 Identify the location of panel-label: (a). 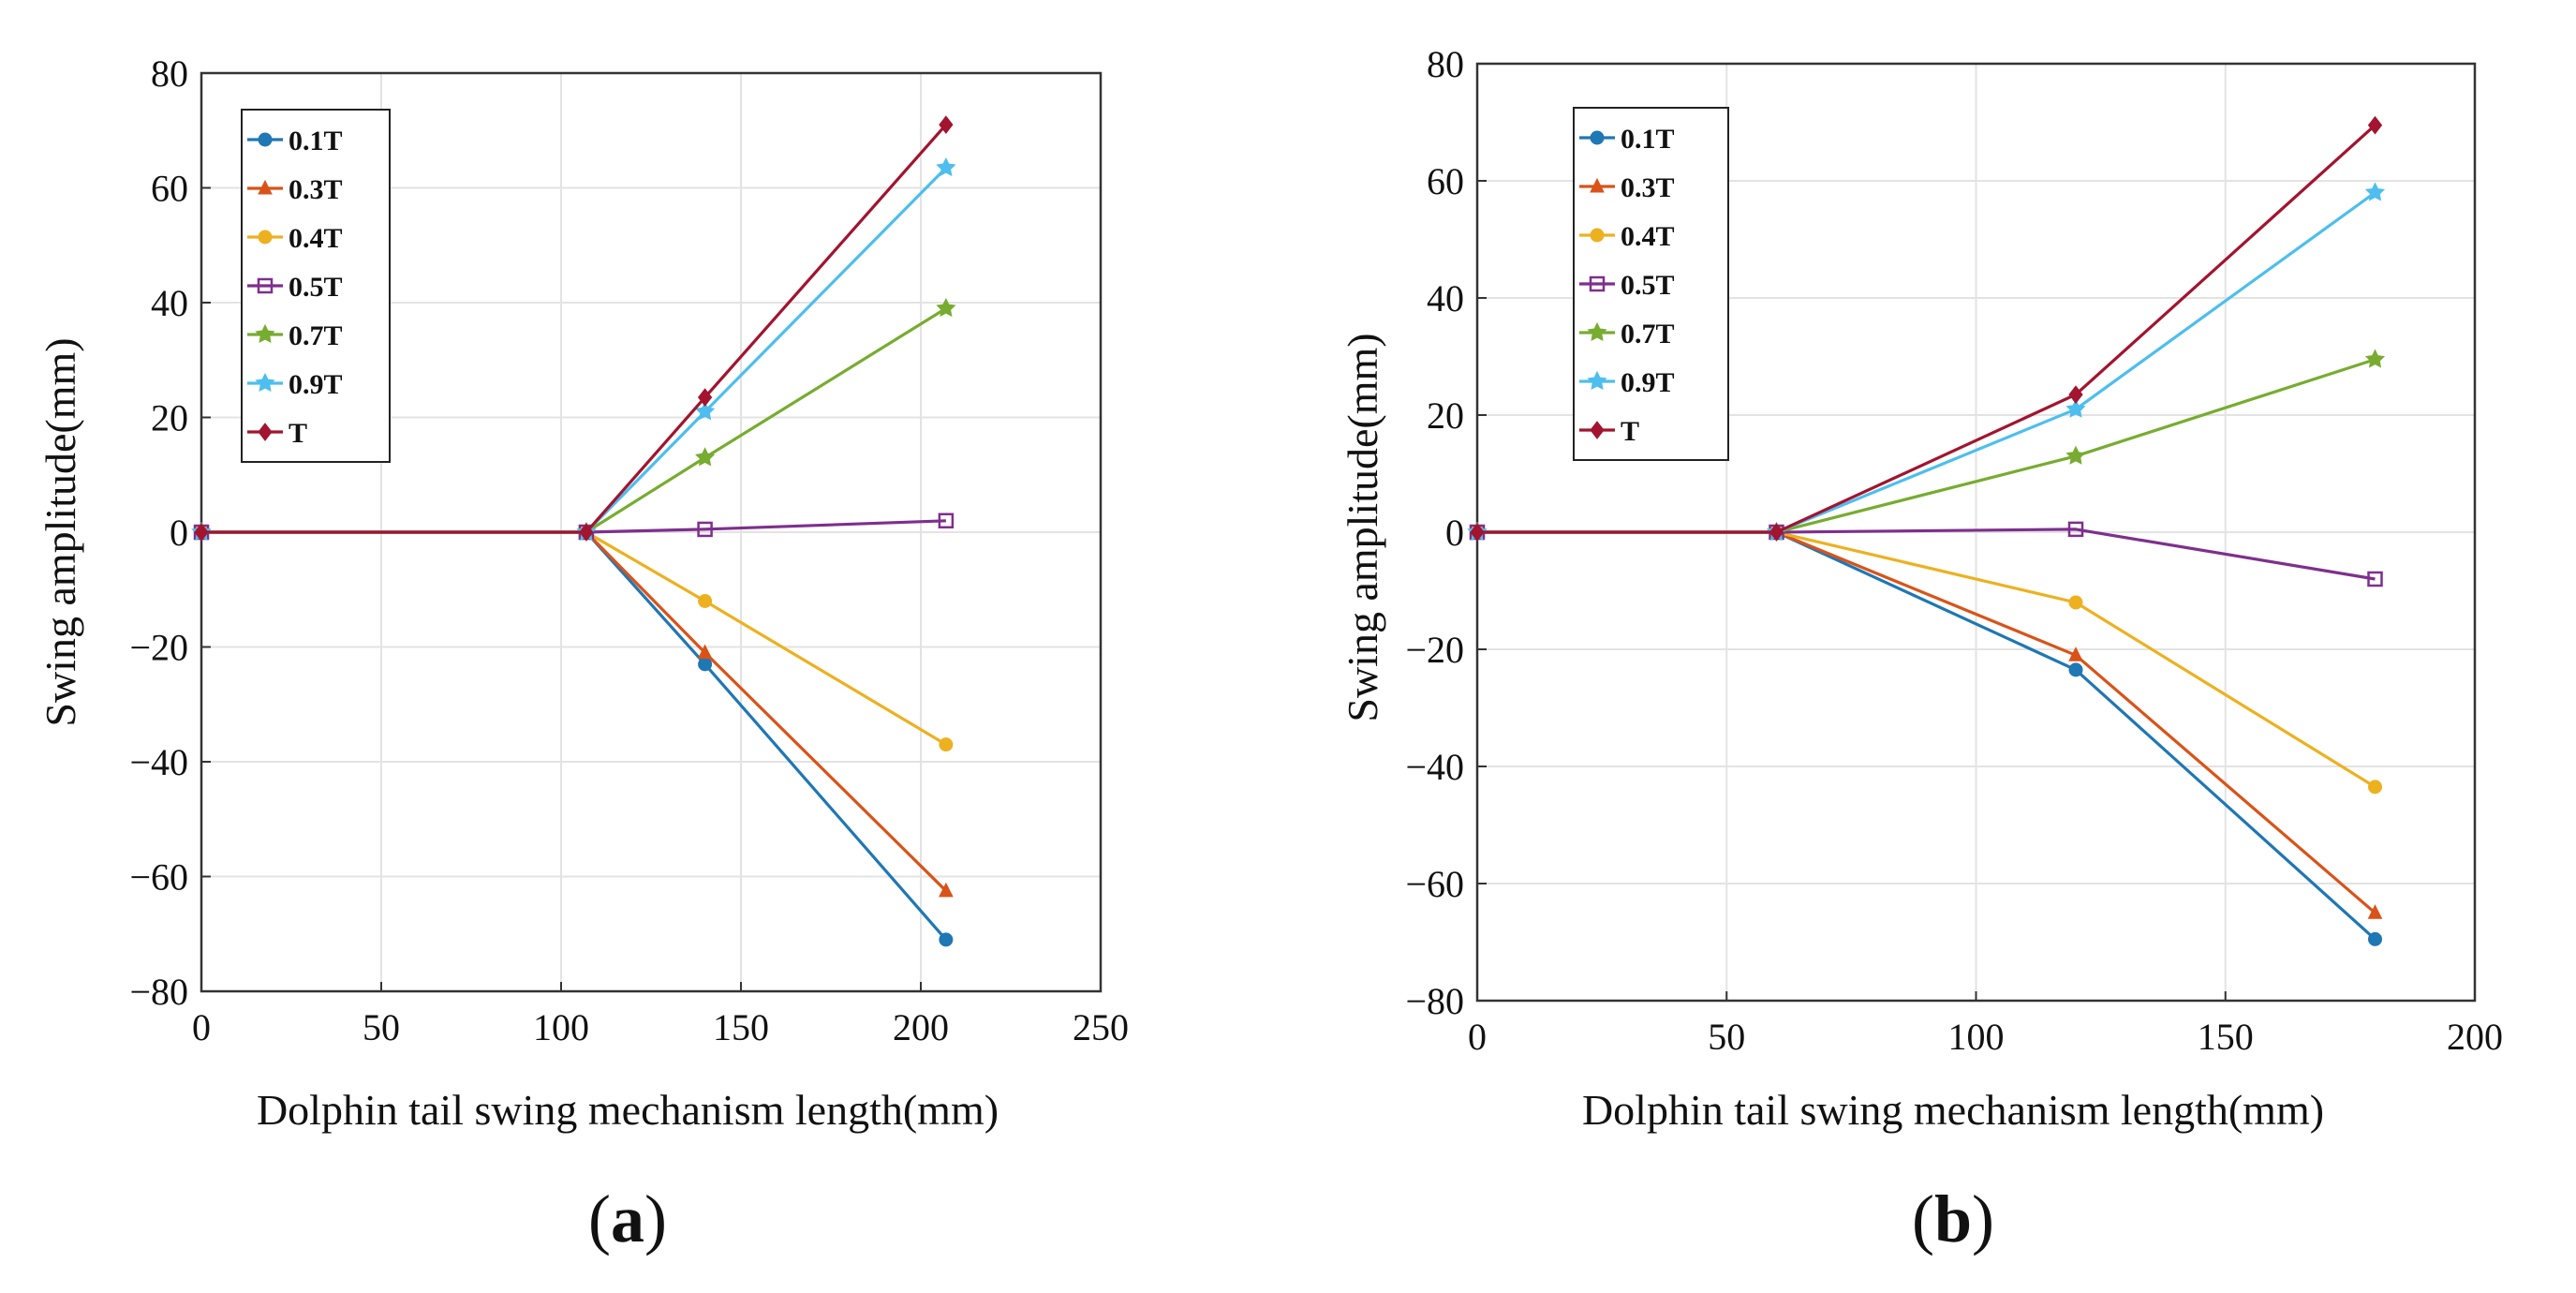
(627, 1219).